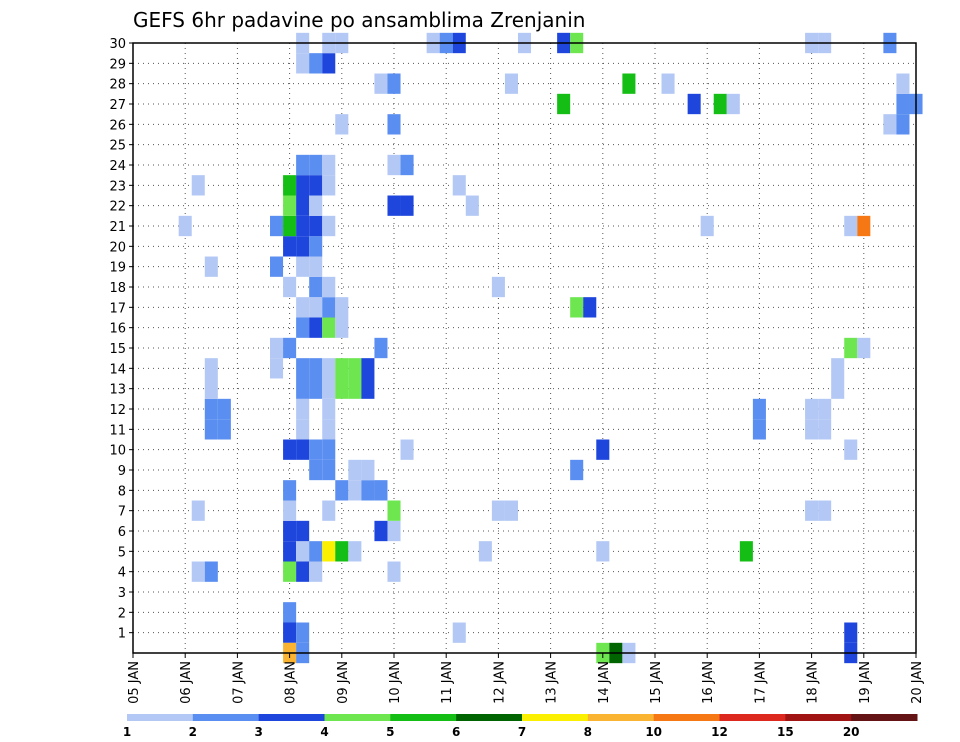  I want to click on y-tick-label: 5, so click(122, 552).